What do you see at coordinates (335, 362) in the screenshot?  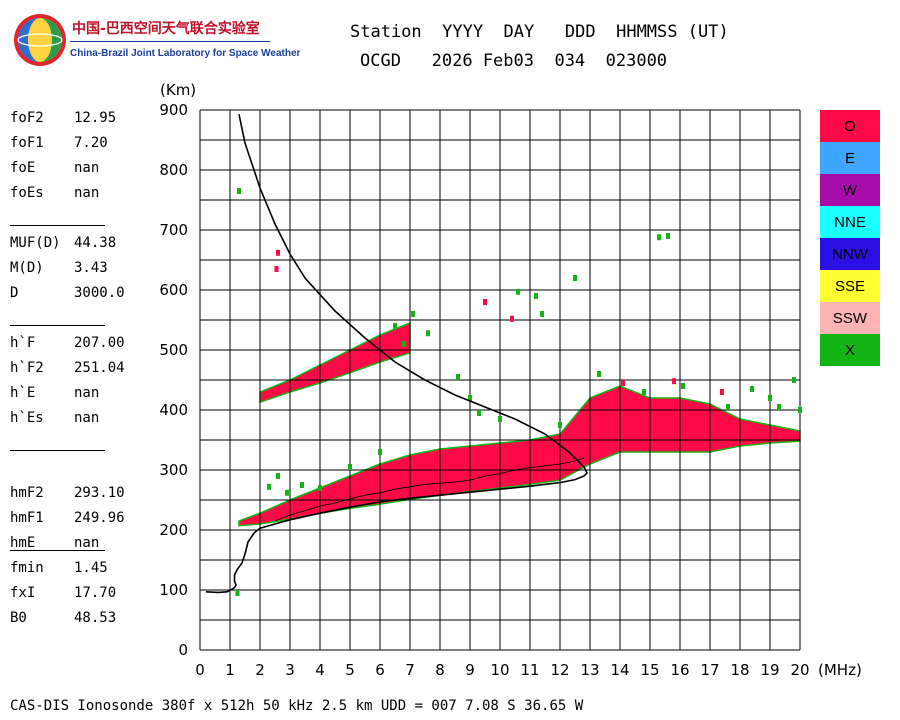 I see `multi-hop-echo-band` at bounding box center [335, 362].